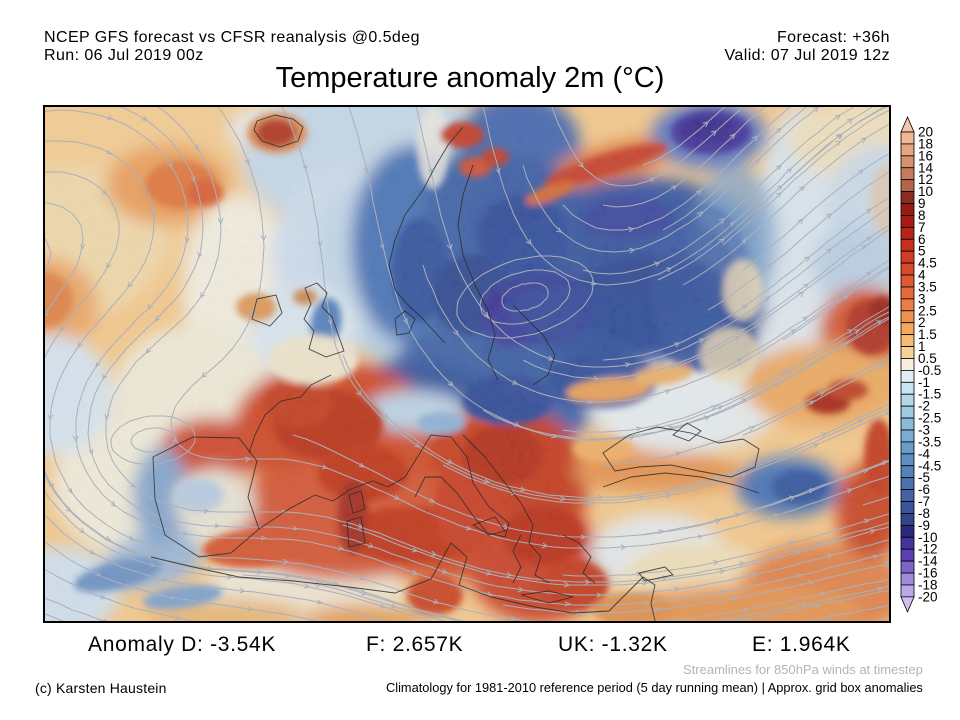 This screenshot has height=720, width=960. I want to click on svg-text: 0.5, so click(927, 358).